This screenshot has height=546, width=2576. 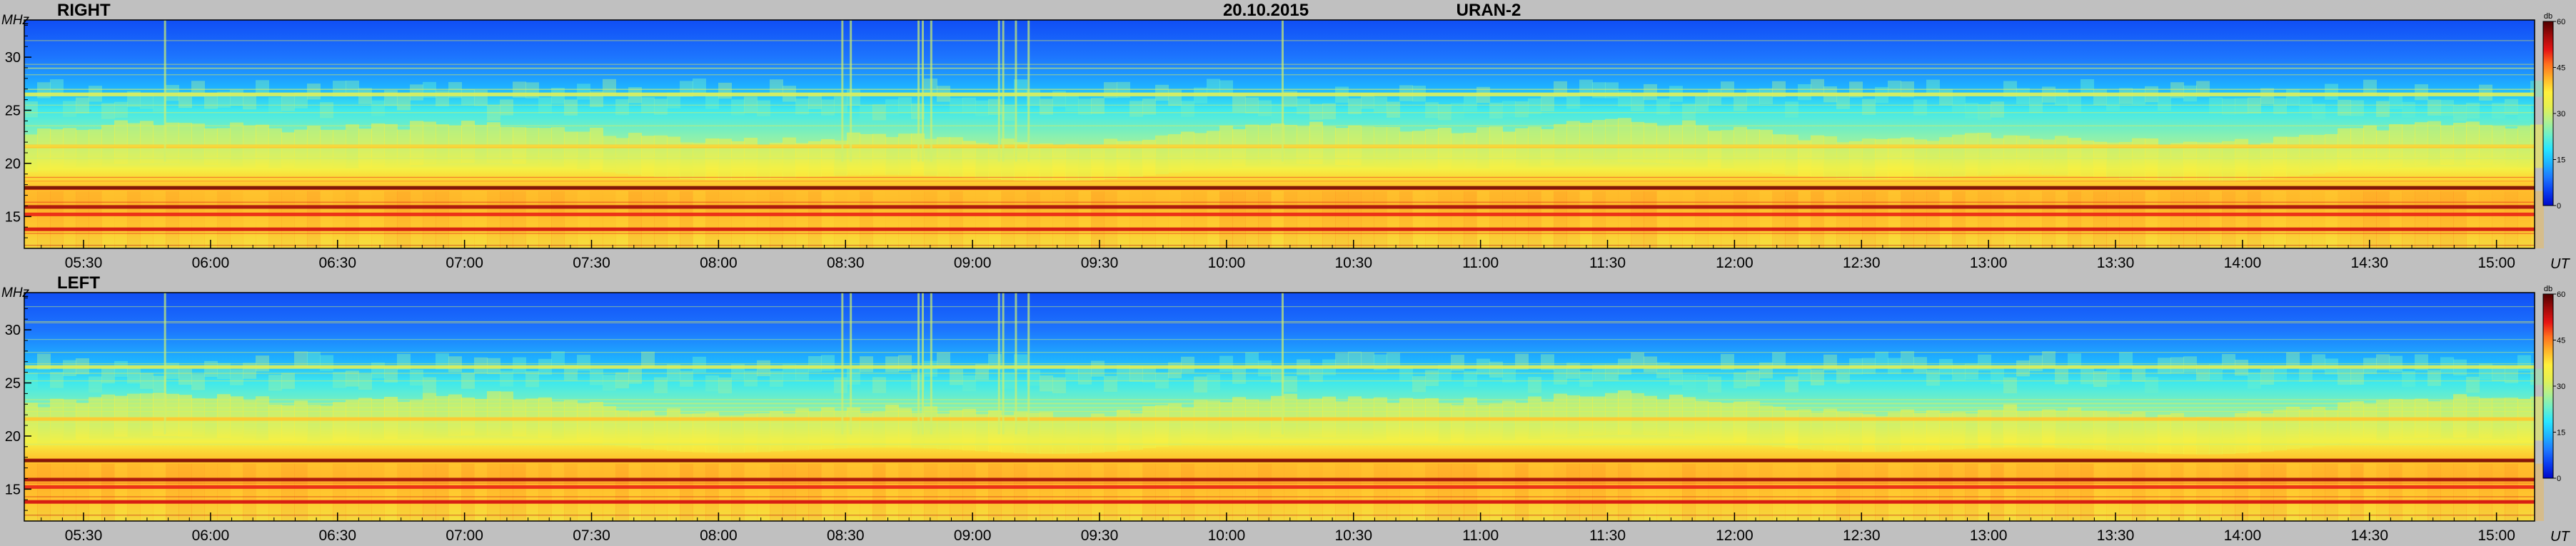 What do you see at coordinates (337, 263) in the screenshot?
I see `x-tick-label: 06:30` at bounding box center [337, 263].